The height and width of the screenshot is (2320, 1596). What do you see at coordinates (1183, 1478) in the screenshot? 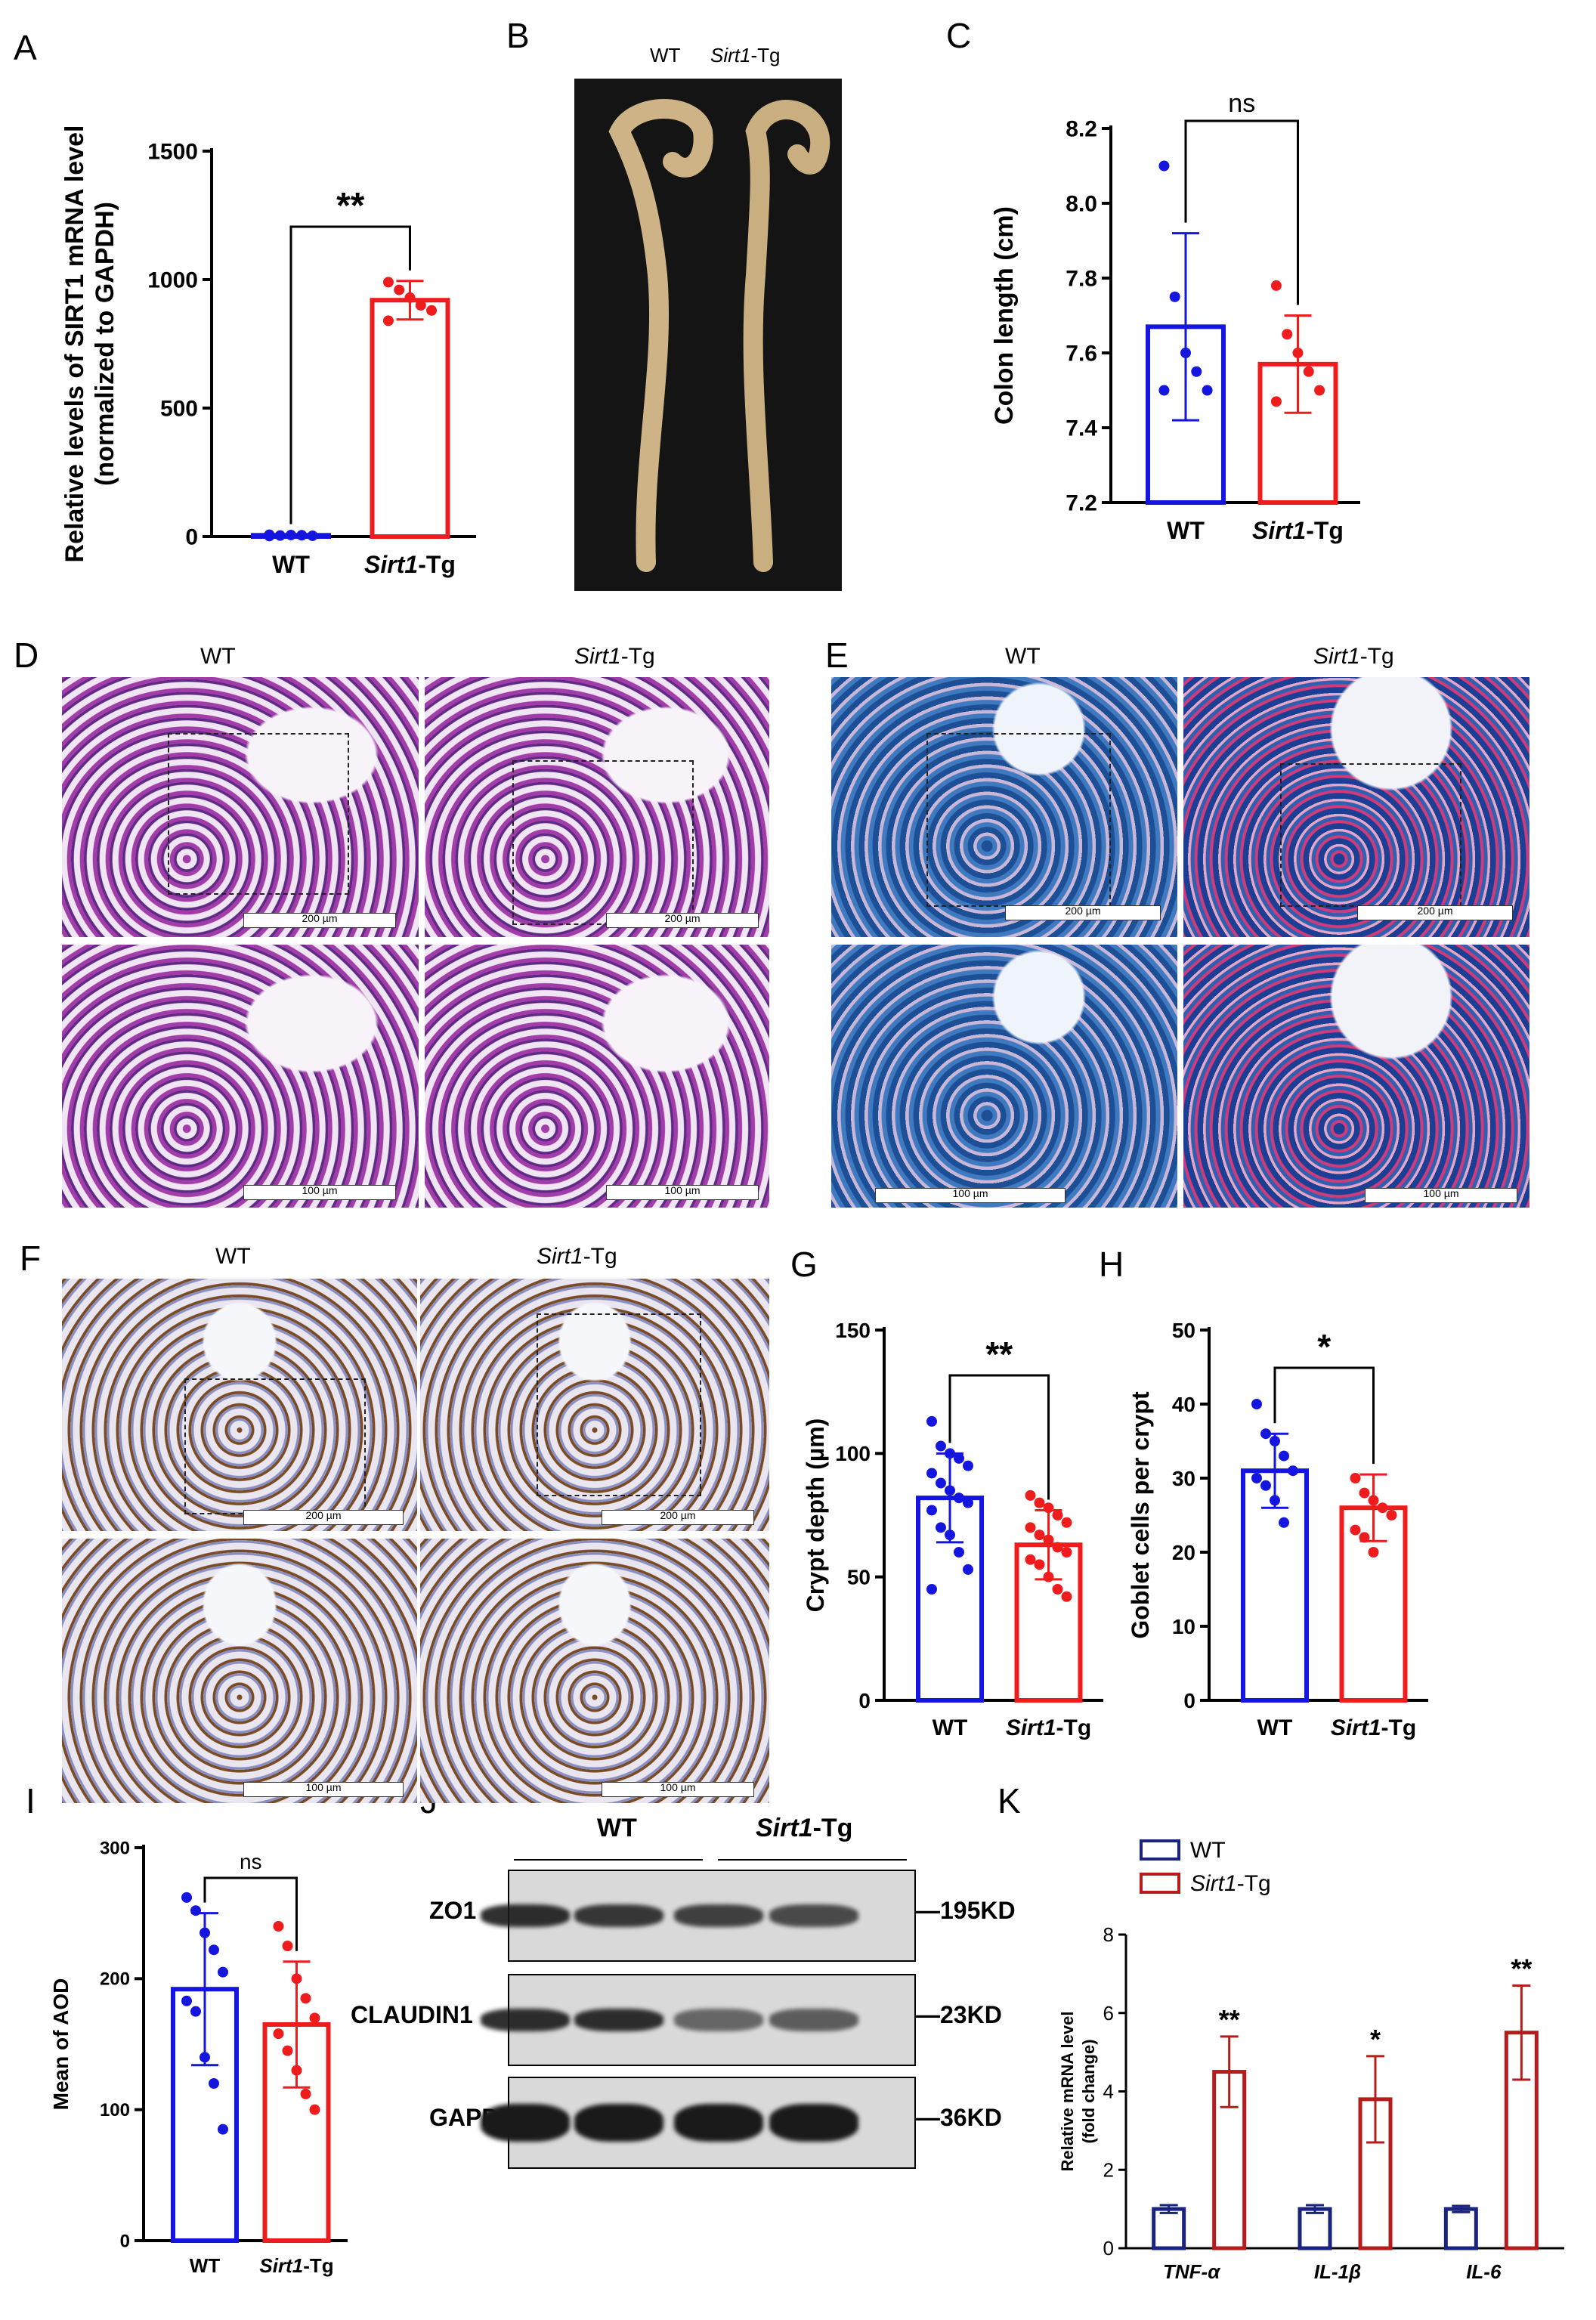
I see `y-tick-label: 30` at bounding box center [1183, 1478].